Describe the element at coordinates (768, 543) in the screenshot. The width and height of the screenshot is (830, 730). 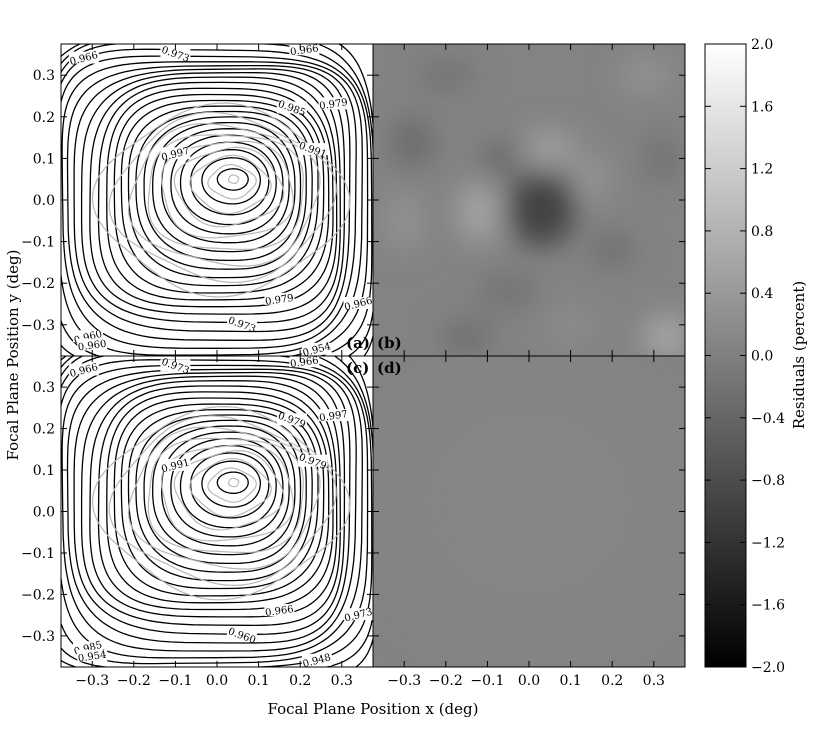
I see `colorbar-tick-label: −1.2` at that location.